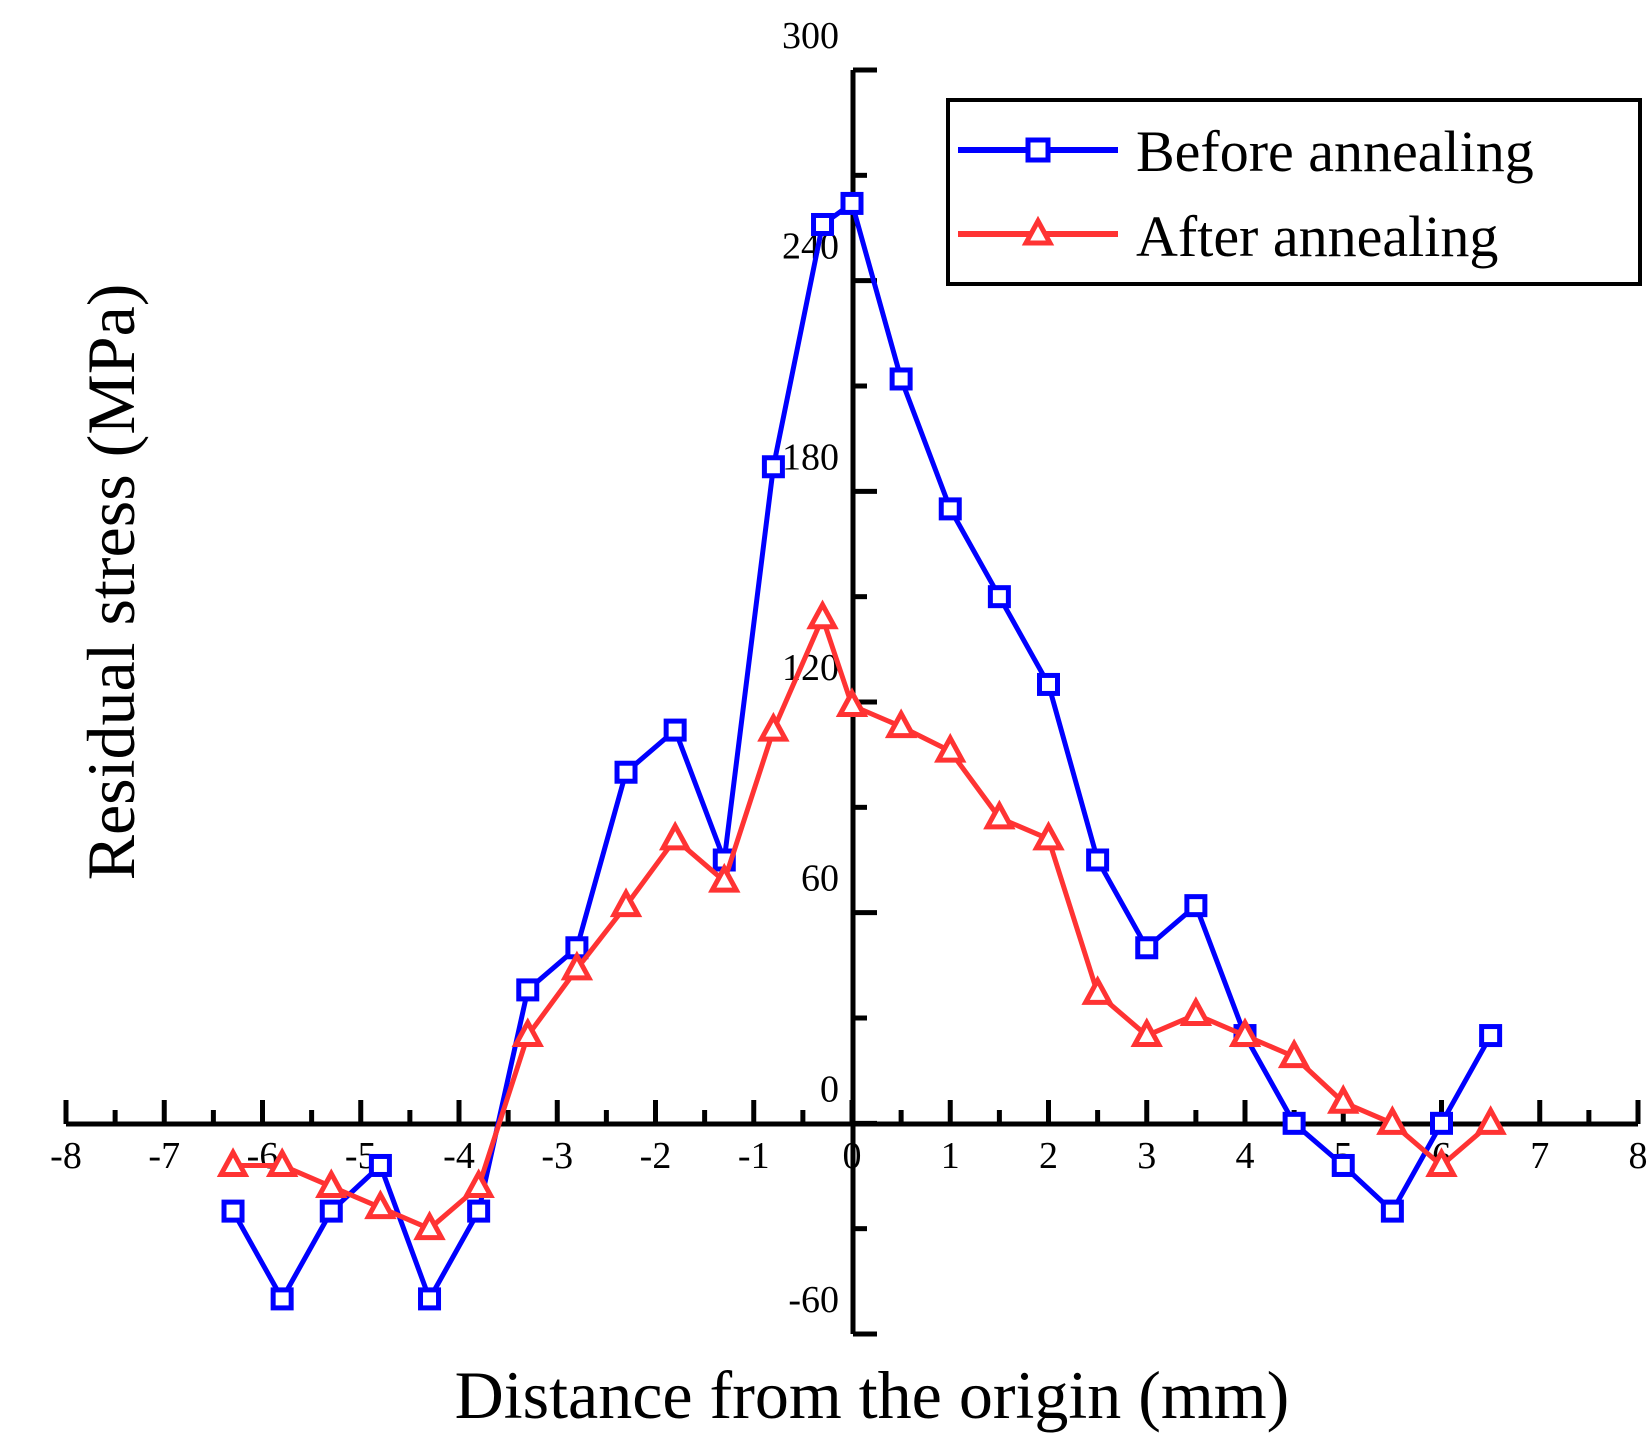 This screenshot has height=1454, width=1652. I want to click on x-tick-label: 7, so click(1539, 1156).